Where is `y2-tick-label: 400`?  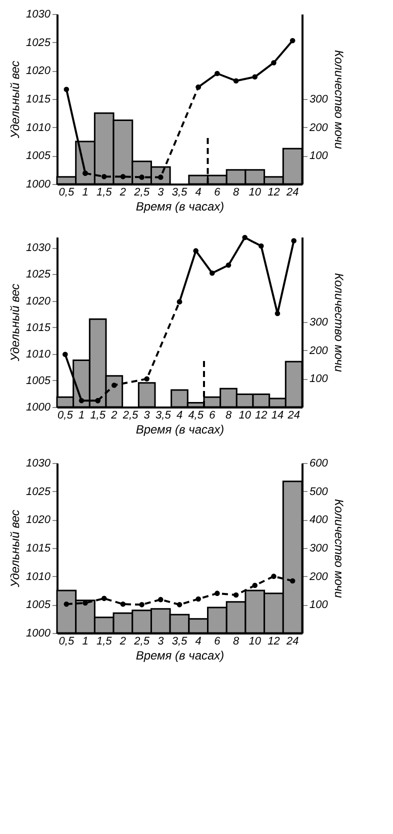
y2-tick-label: 400 is located at coordinates (319, 520).